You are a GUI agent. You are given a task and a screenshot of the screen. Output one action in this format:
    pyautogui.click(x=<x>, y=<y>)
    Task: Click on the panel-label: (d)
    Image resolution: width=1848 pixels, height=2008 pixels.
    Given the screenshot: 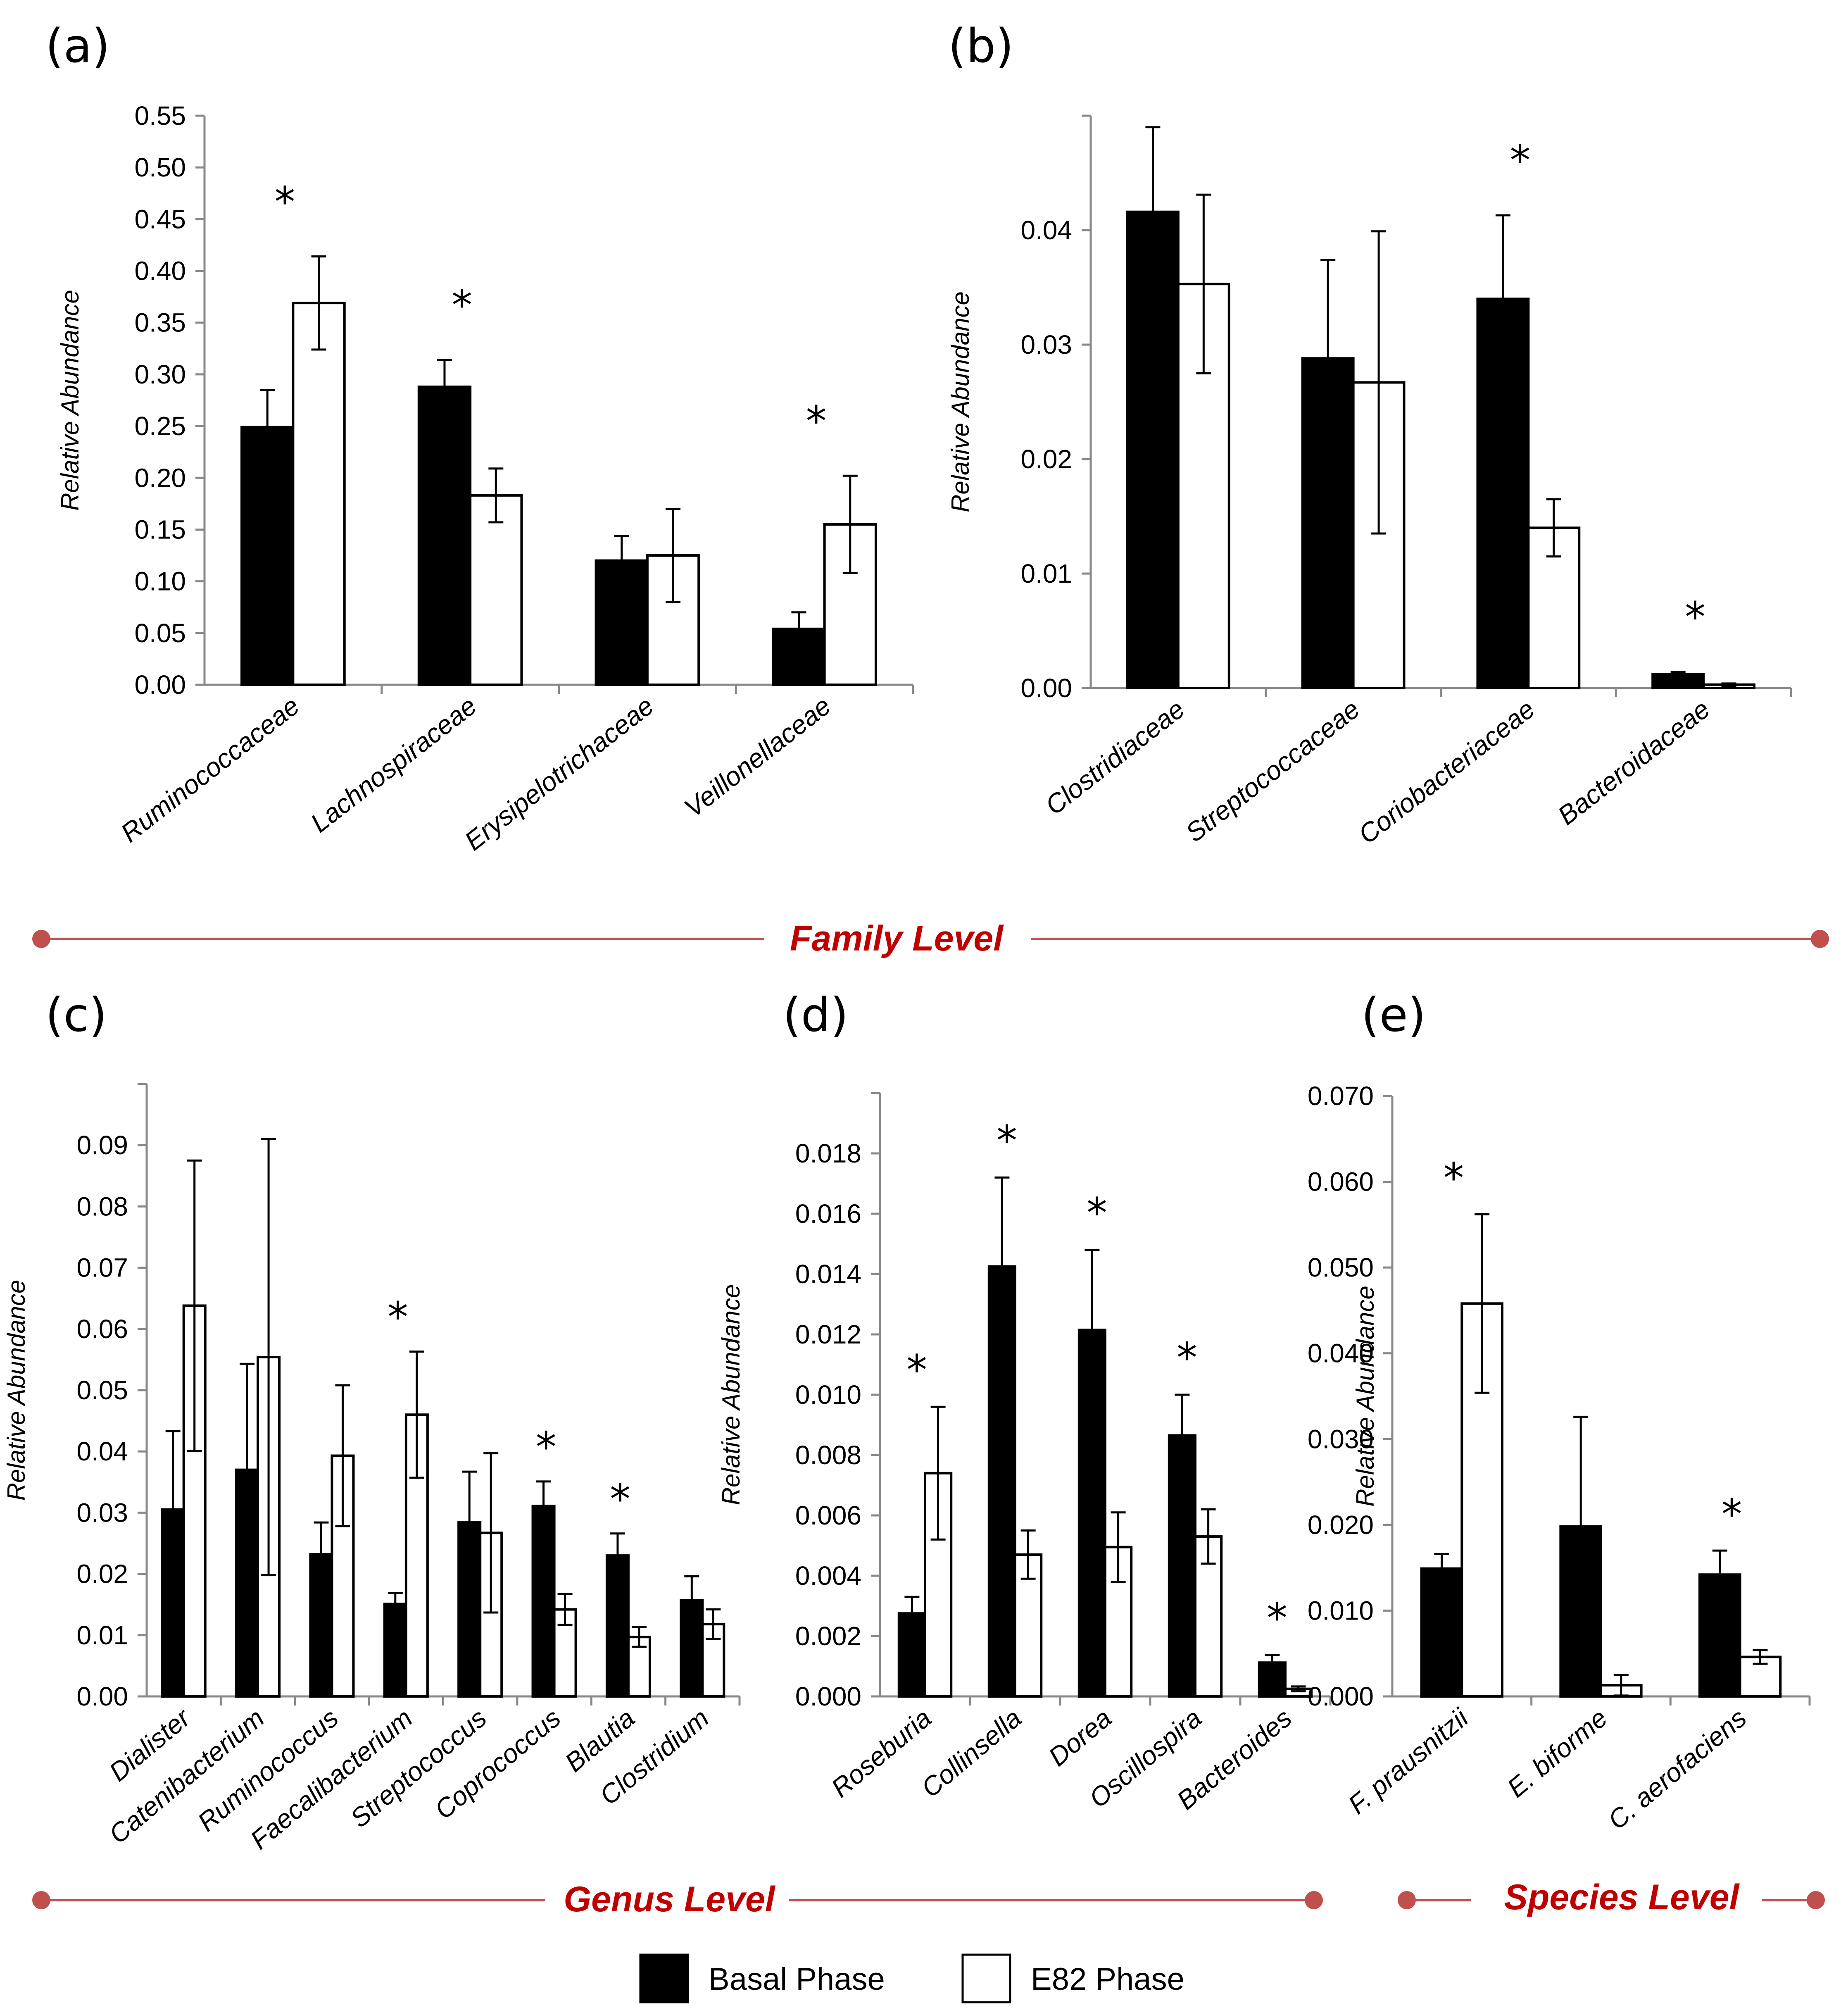 What is the action you would take?
    pyautogui.click(x=815, y=1016)
    